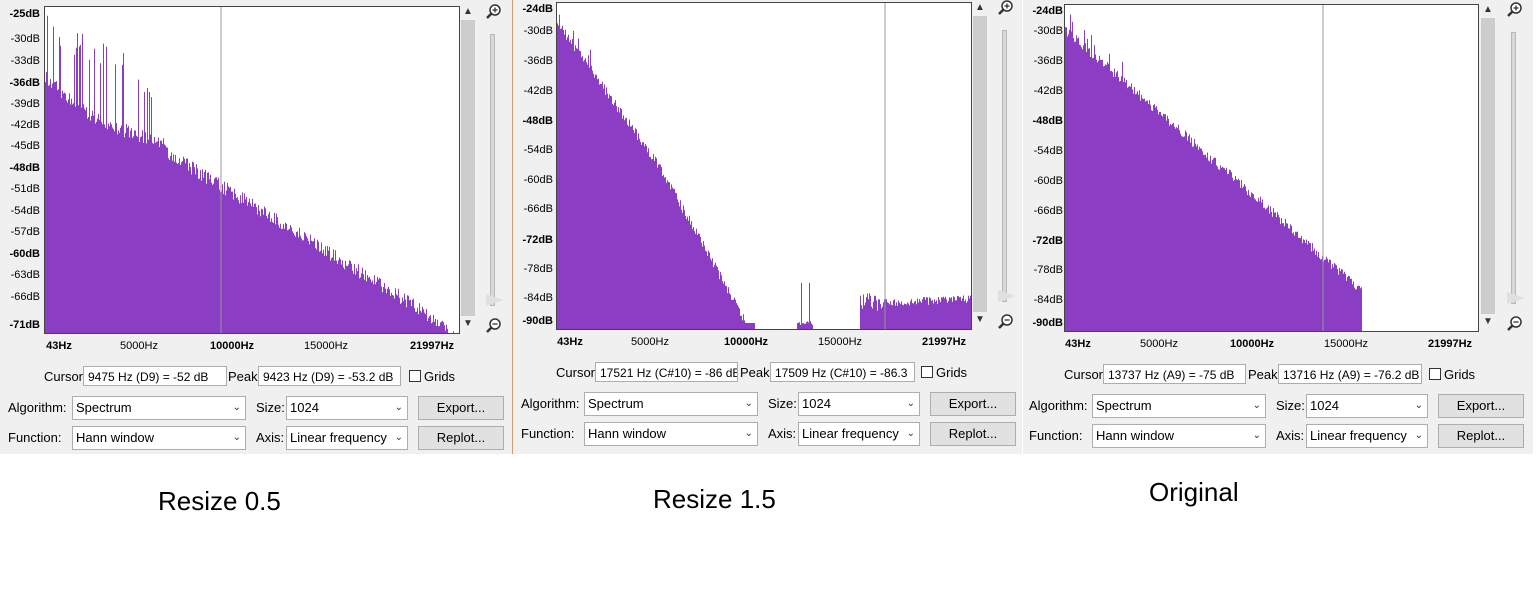 This screenshot has height=592, width=1538. What do you see at coordinates (577, 372) in the screenshot?
I see `cursor-label: Cursor:` at bounding box center [577, 372].